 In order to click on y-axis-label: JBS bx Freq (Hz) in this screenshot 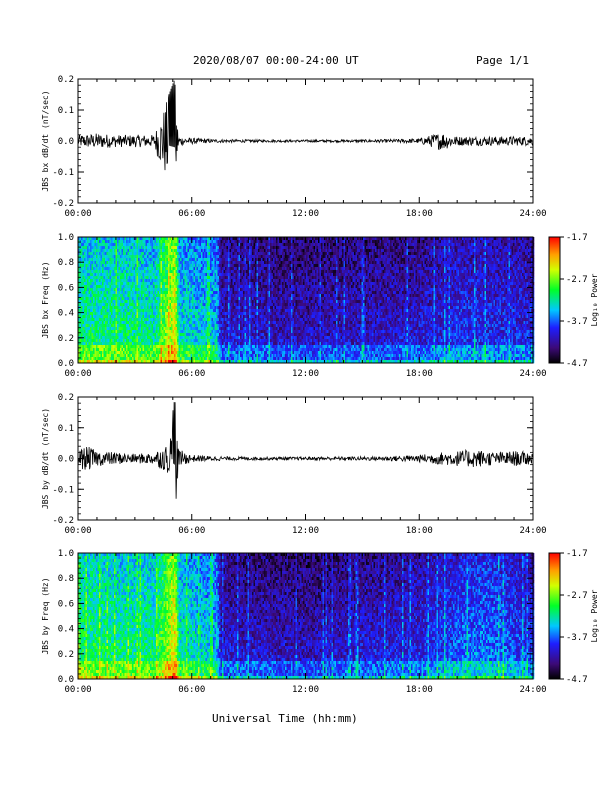, I will do `click(45, 299)`.